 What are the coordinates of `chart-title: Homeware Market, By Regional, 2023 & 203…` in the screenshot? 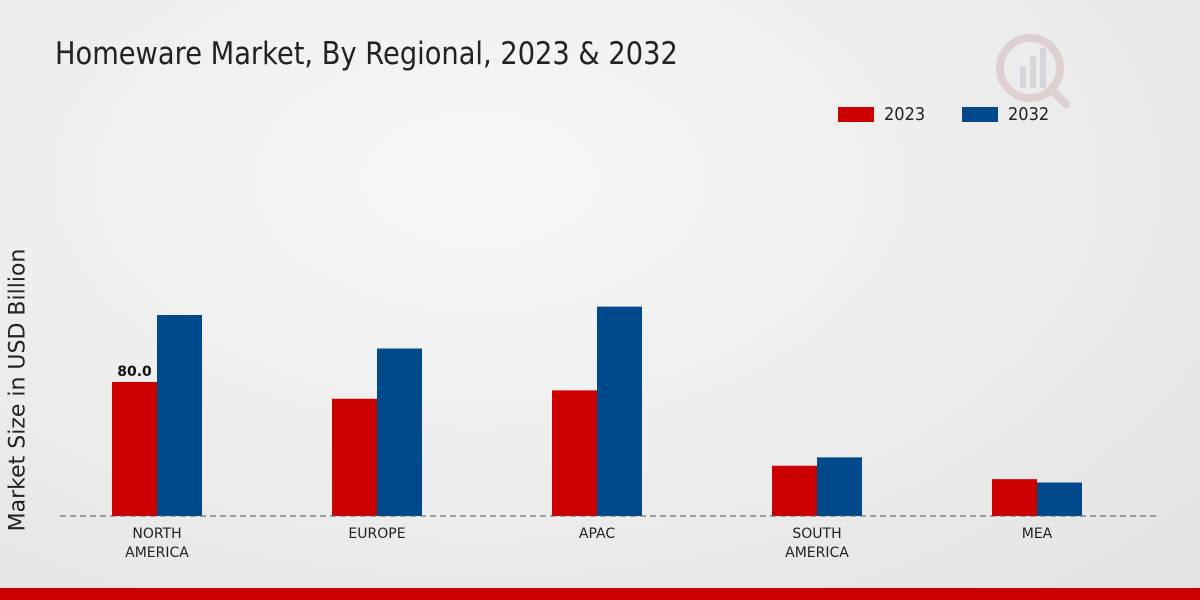 It's located at (366, 54).